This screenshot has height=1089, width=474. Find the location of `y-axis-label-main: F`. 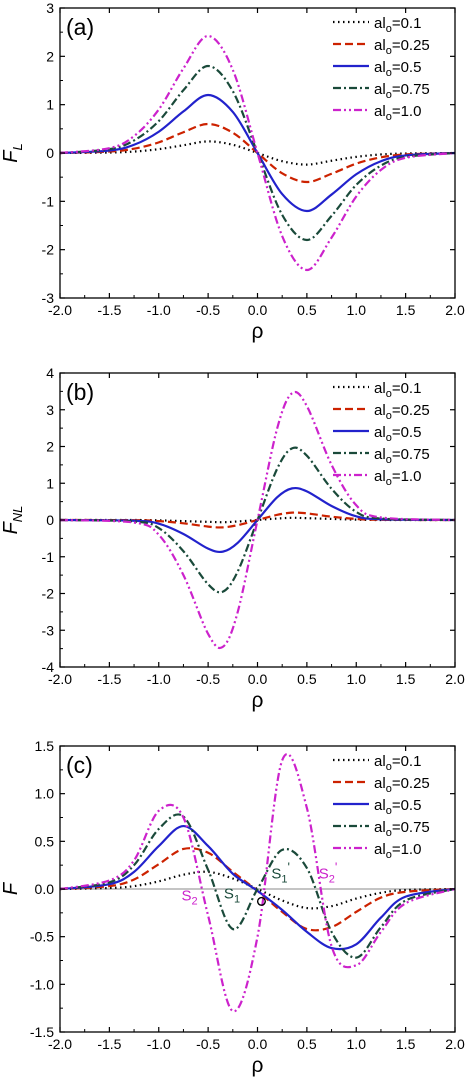

y-axis-label-main: F is located at coordinates (11, 888).